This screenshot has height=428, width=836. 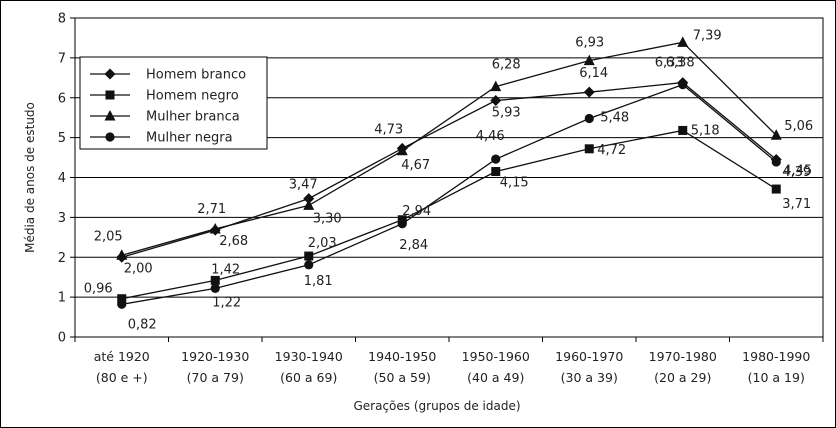 I want to click on y-tick-label: 3, so click(x=62, y=218).